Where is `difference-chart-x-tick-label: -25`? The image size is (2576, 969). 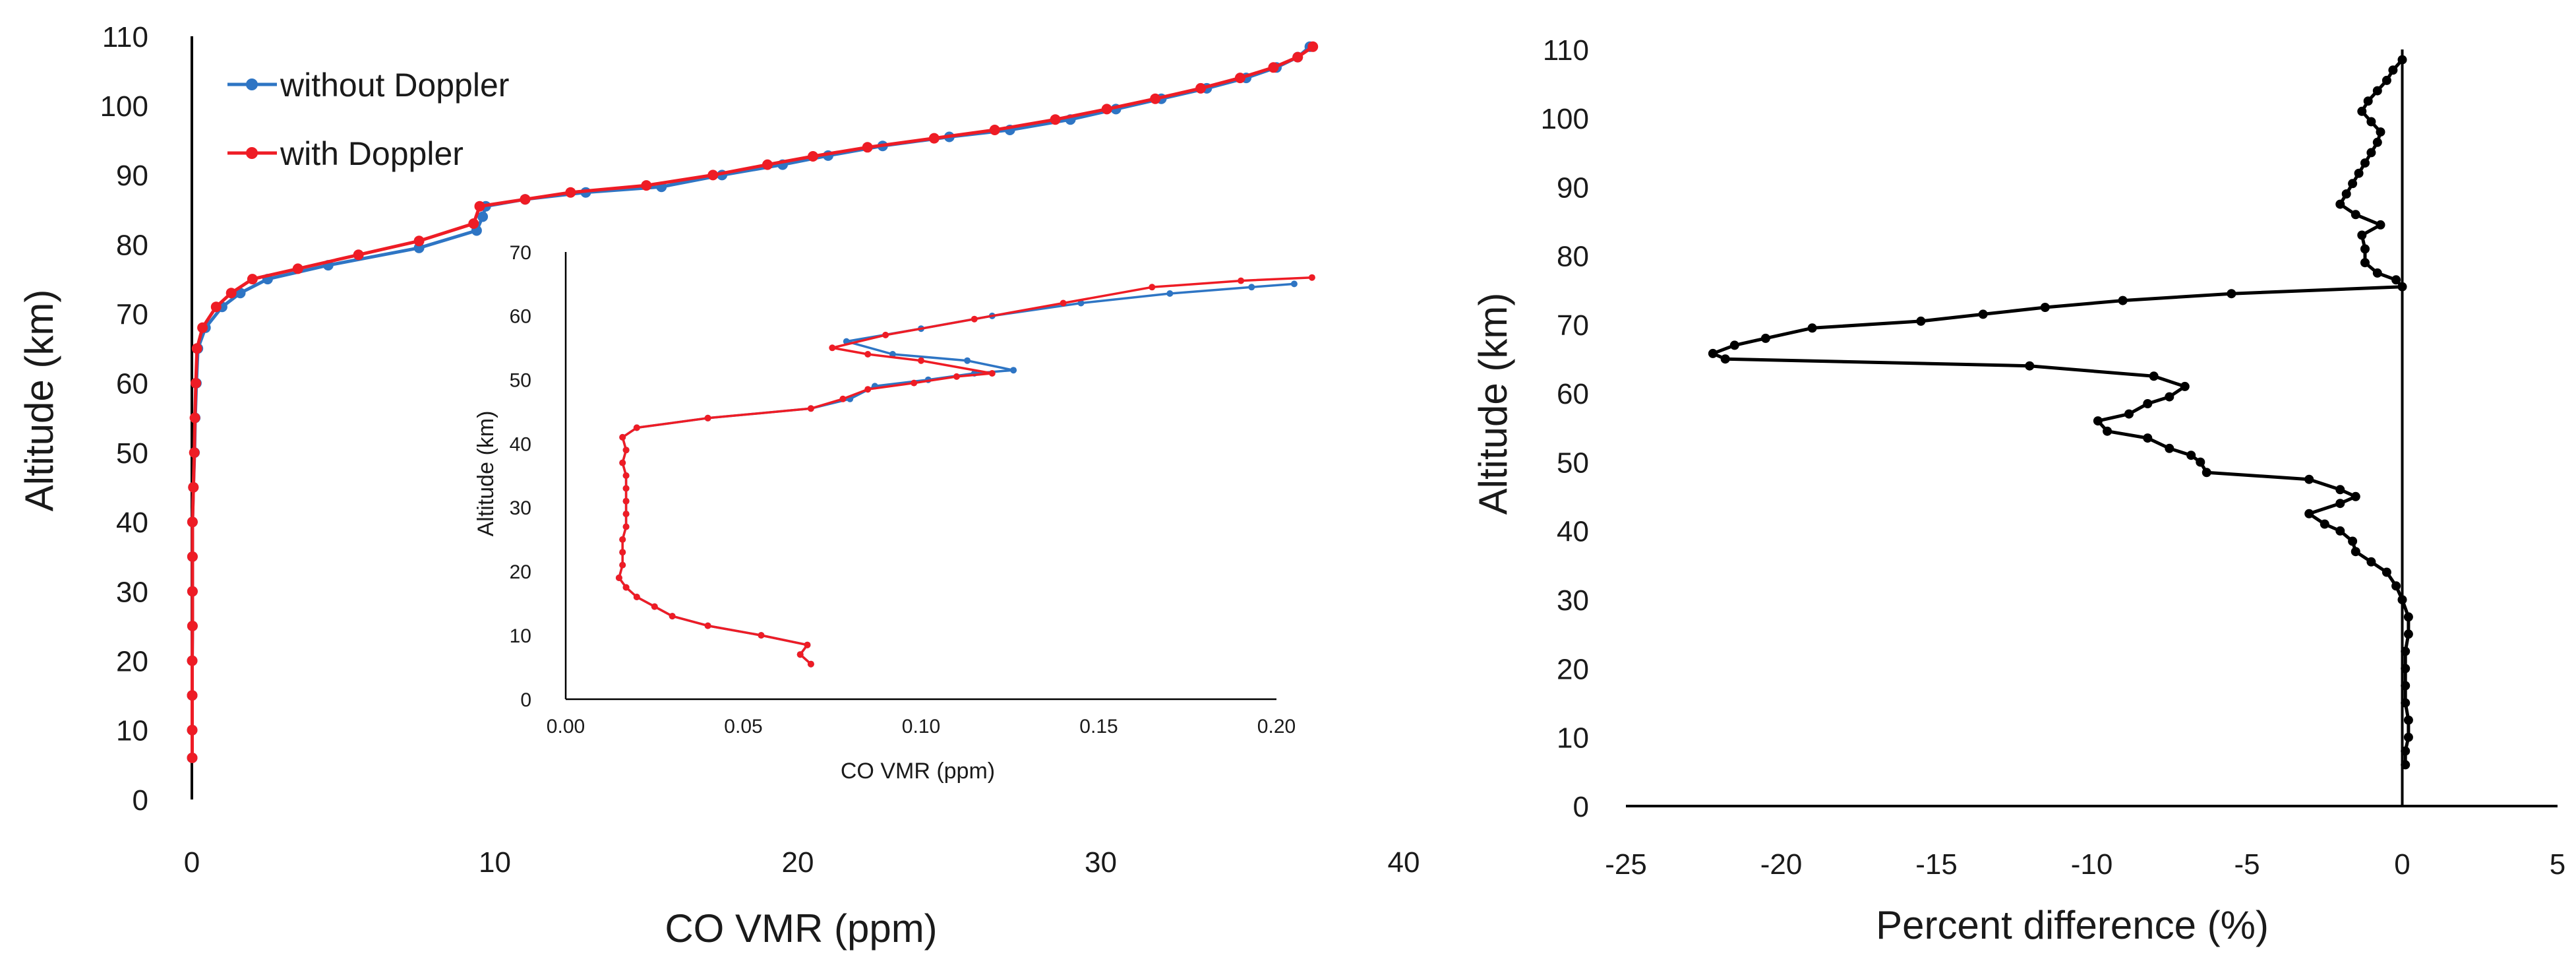
difference-chart-x-tick-label: -25 is located at coordinates (1626, 864).